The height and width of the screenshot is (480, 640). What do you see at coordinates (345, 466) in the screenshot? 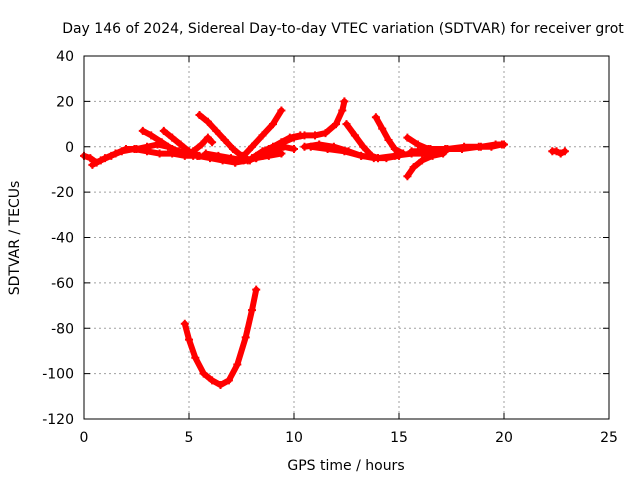
I see `x-axis-label: GPS time / hours` at bounding box center [345, 466].